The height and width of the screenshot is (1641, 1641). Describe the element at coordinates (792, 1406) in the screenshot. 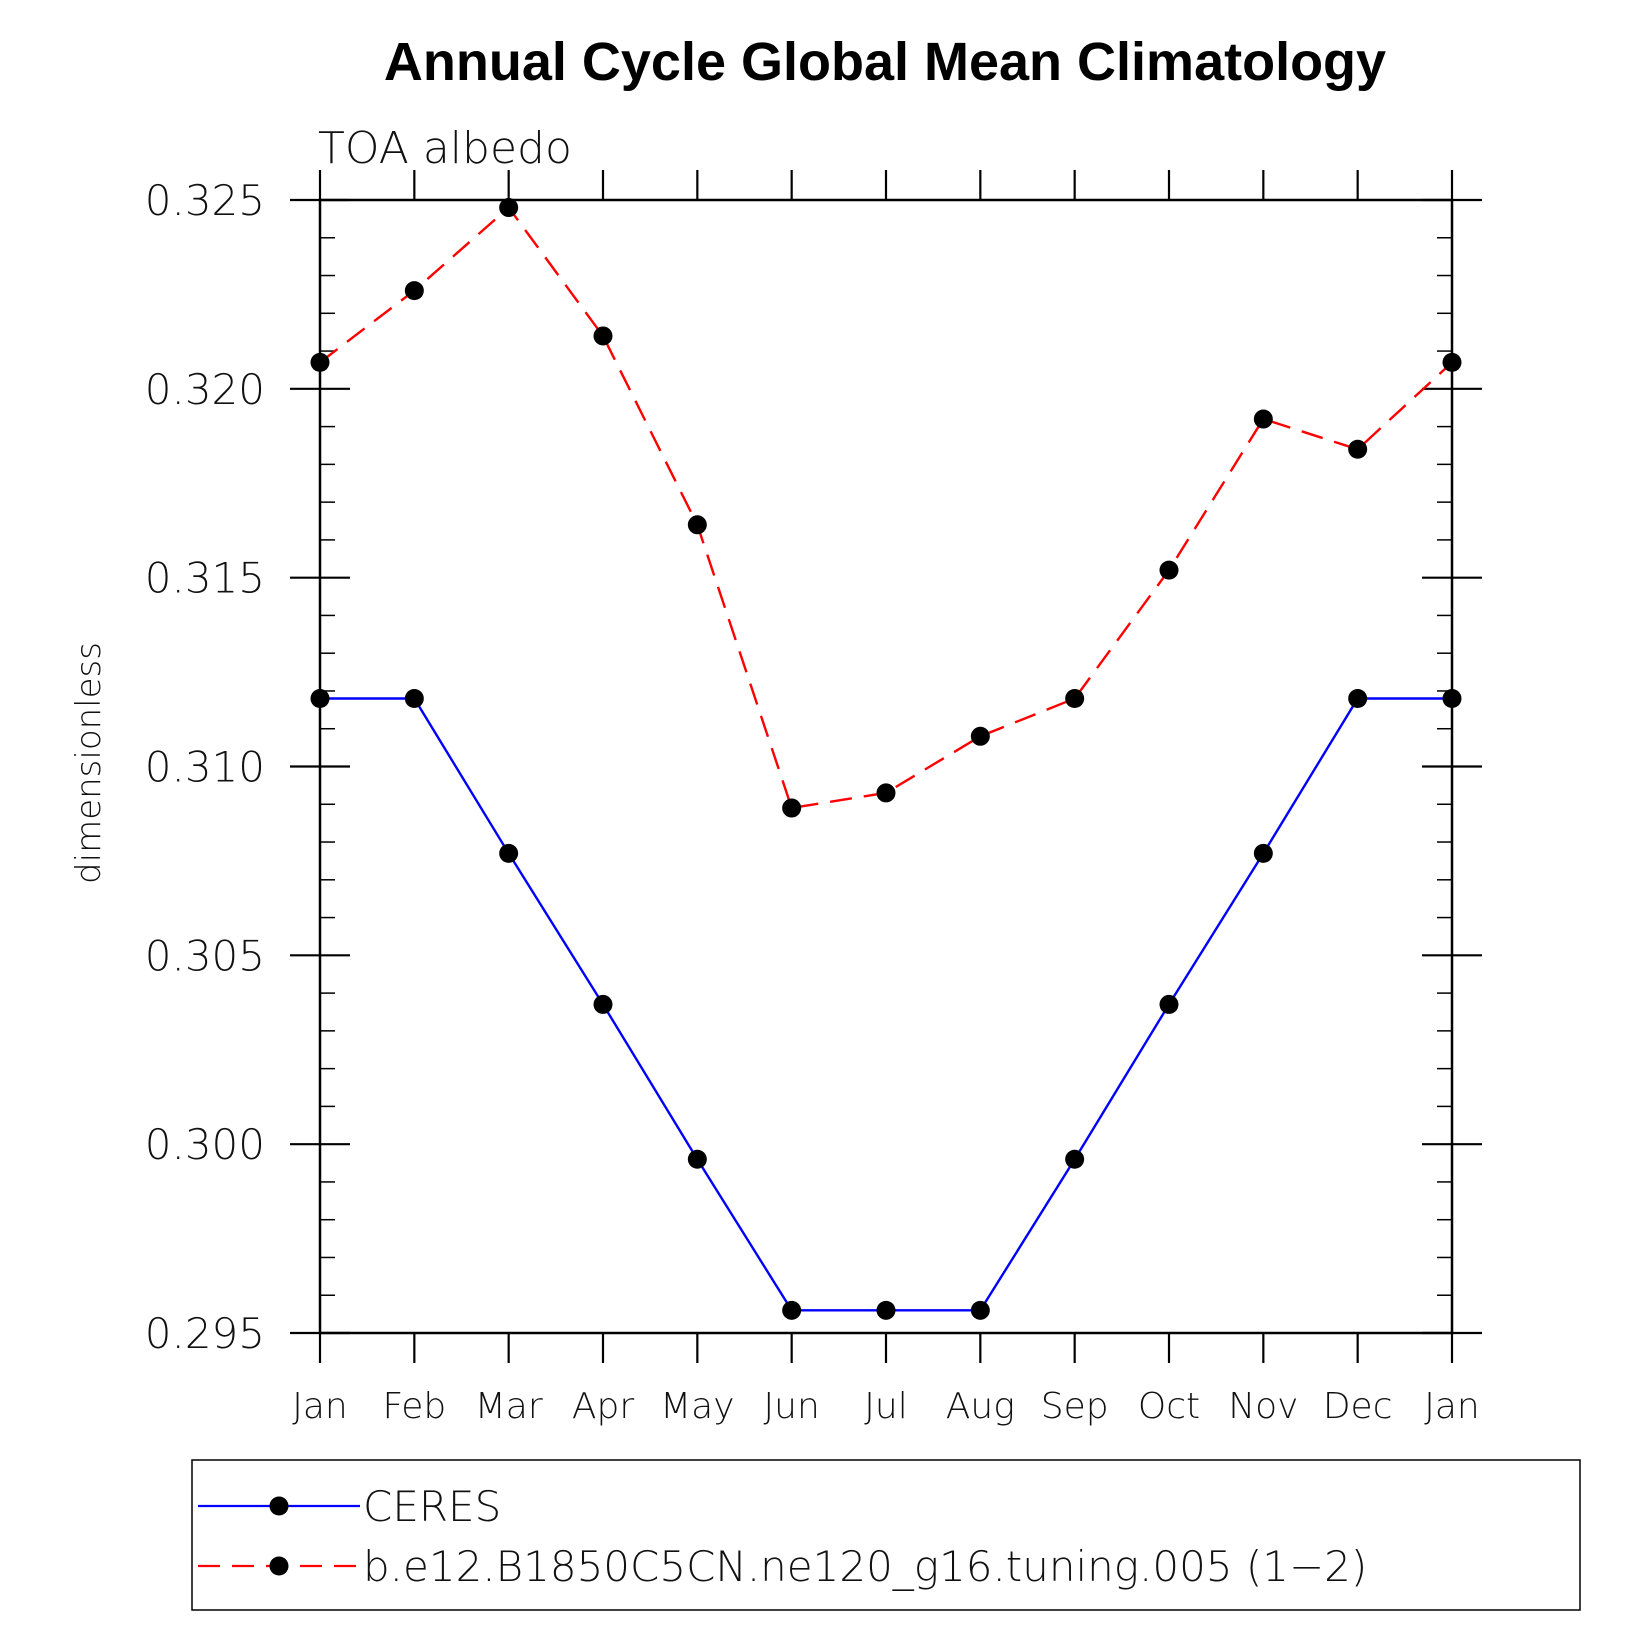

I see `x-tick-label: Jun` at that location.